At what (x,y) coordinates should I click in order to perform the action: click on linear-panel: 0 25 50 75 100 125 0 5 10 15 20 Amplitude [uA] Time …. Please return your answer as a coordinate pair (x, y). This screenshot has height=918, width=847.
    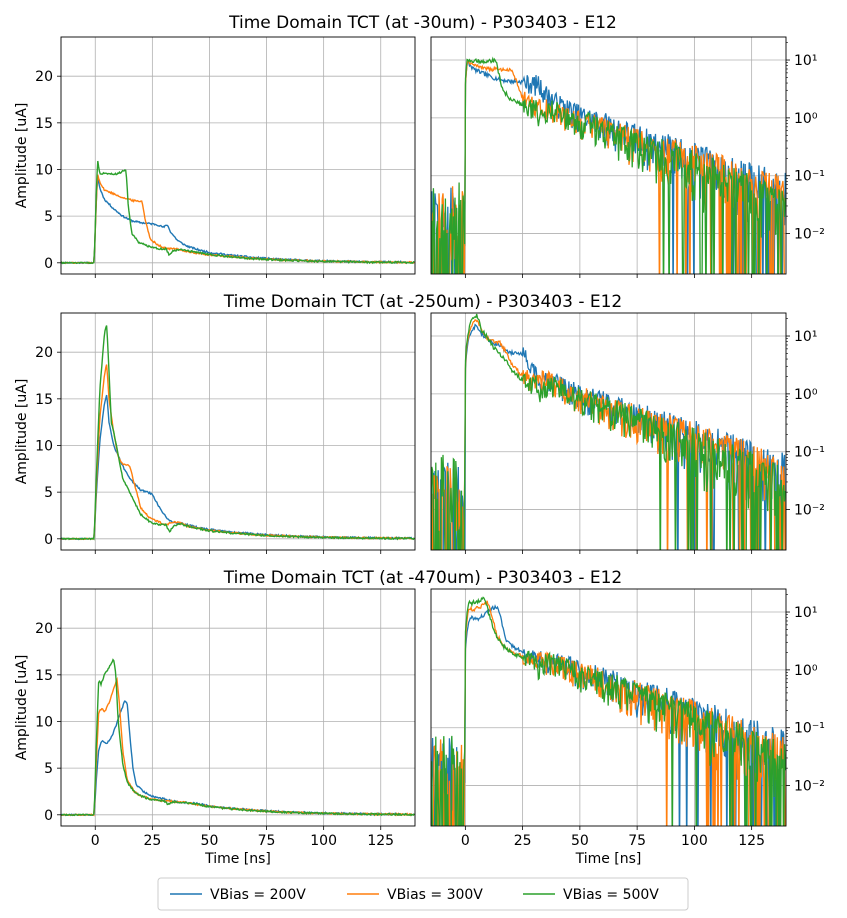
    Looking at the image, I should click on (215, 727).